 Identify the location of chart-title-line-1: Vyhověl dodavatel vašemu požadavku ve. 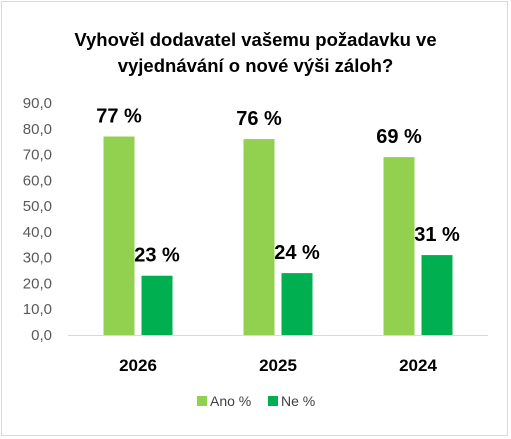
(255, 39).